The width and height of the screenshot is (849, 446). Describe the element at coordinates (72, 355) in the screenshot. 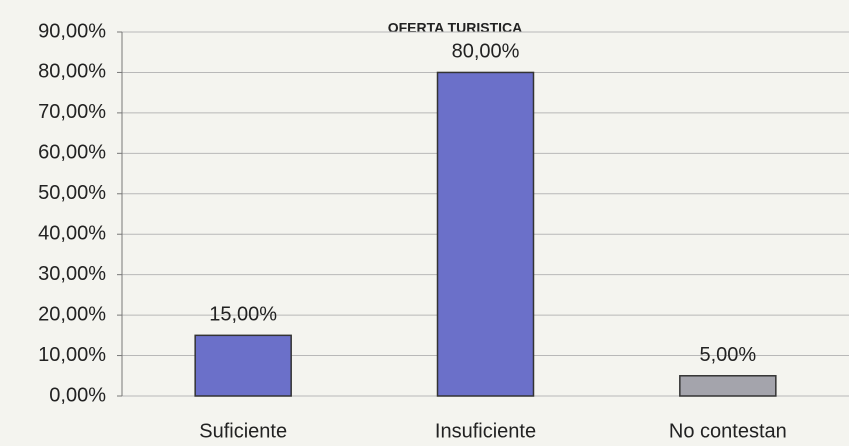

I see `y-tick-label: 10,00%` at that location.